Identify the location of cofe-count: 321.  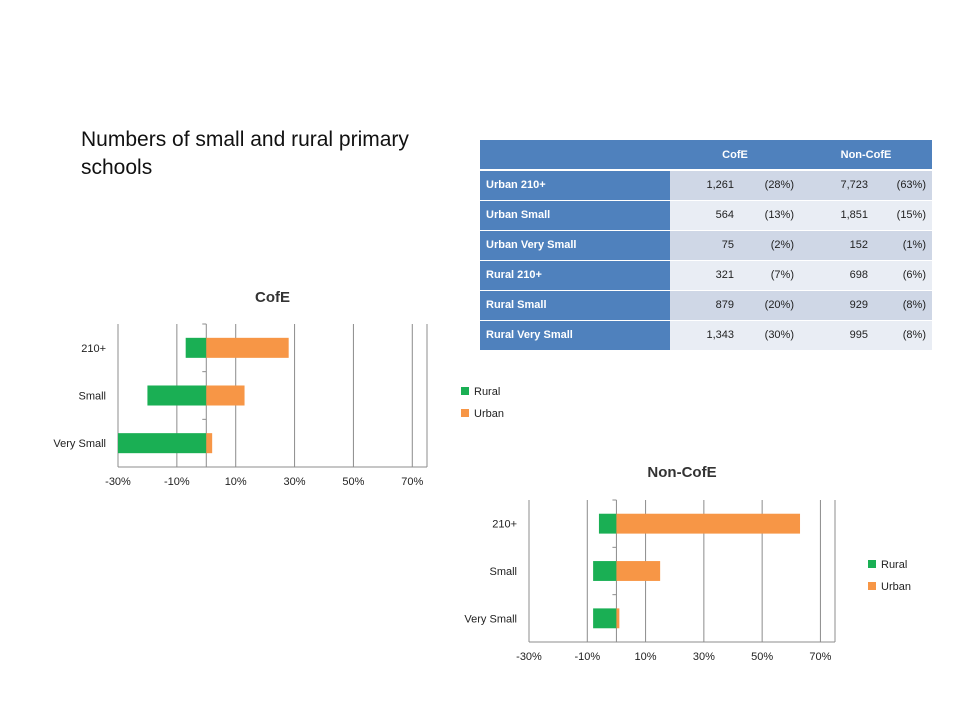
(705, 275).